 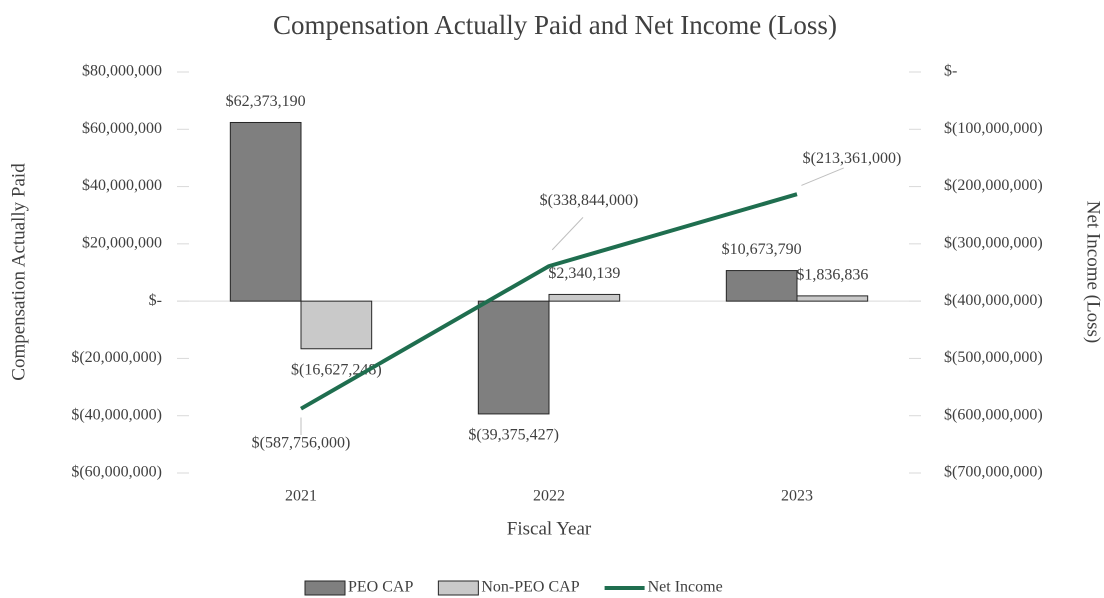 What do you see at coordinates (993, 357) in the screenshot?
I see `y2-tick-label: $(500,000,000)` at bounding box center [993, 357].